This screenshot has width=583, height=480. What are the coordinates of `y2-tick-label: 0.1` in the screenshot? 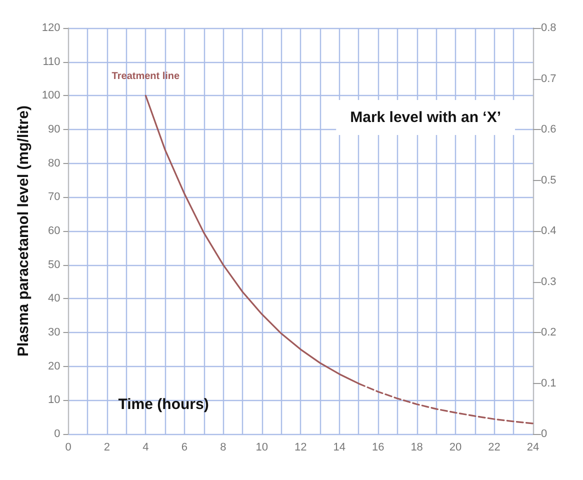 It's located at (548, 383).